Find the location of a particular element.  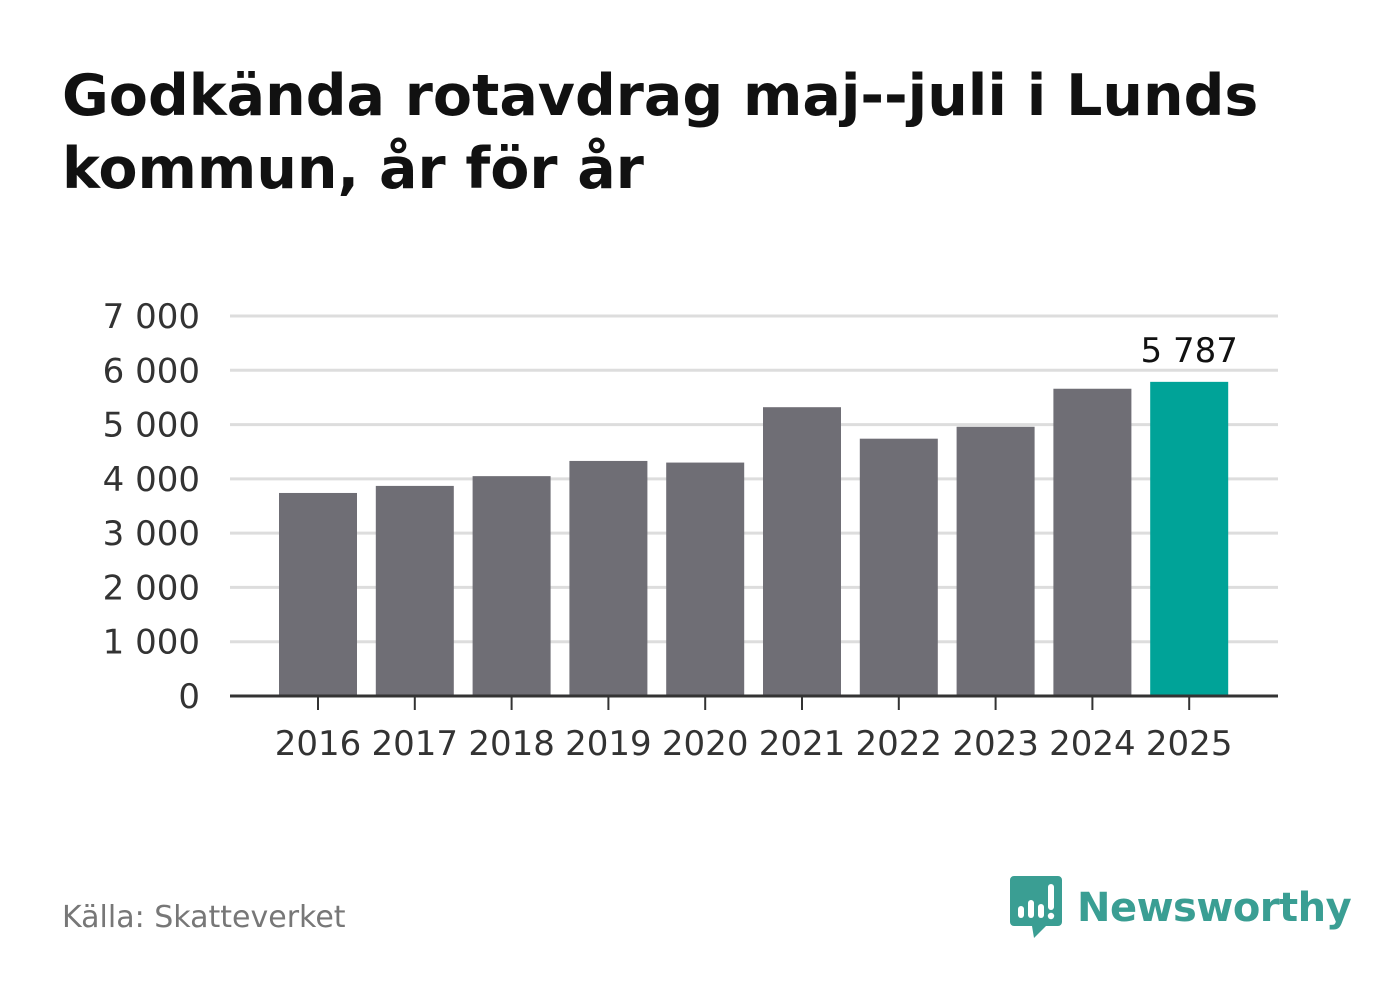

newsworthy-logo: Newsworthy is located at coordinates (1181, 908).